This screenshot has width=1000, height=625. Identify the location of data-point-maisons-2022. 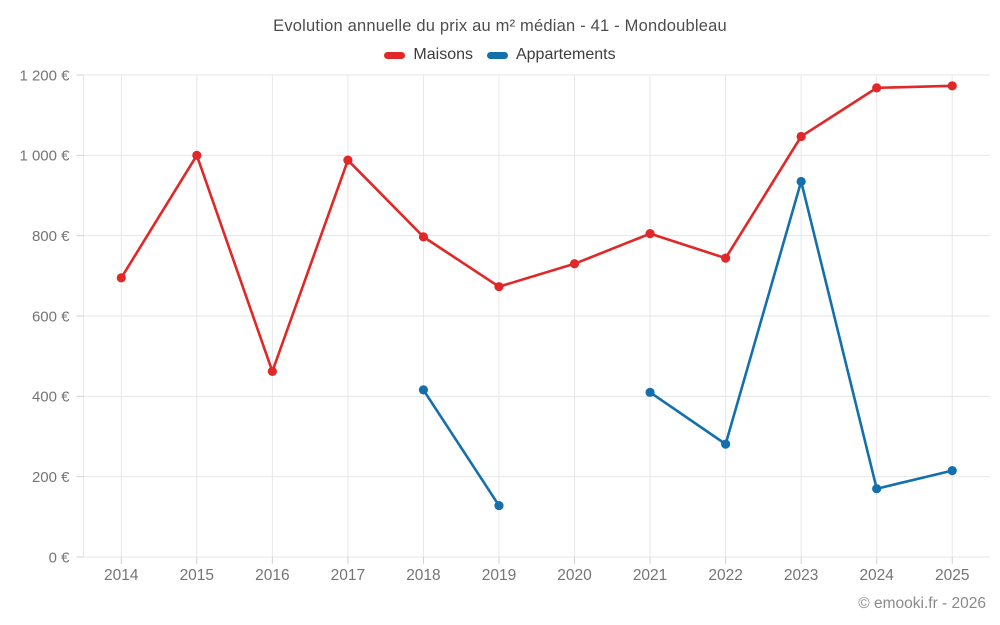
(726, 258).